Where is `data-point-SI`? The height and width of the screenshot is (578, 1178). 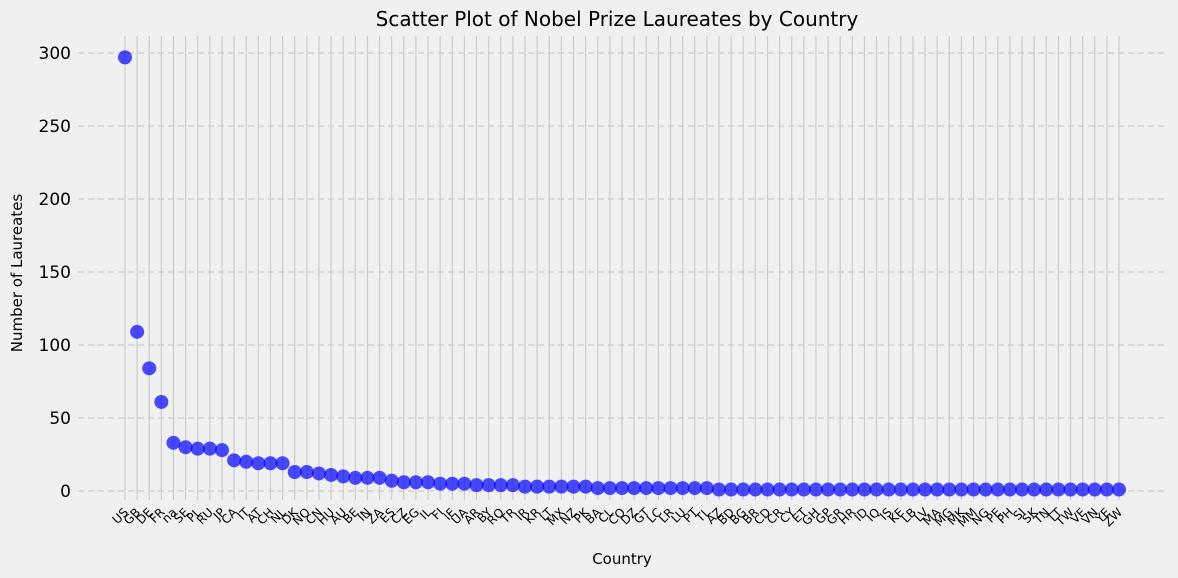
data-point-SI is located at coordinates (1022, 489).